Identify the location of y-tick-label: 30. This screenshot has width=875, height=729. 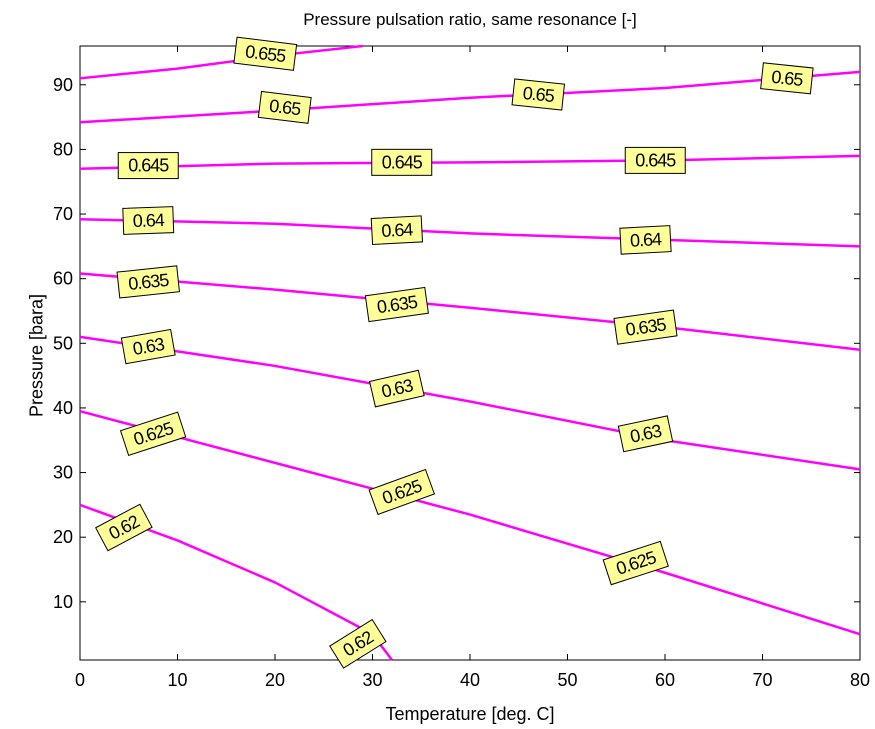
(63, 473).